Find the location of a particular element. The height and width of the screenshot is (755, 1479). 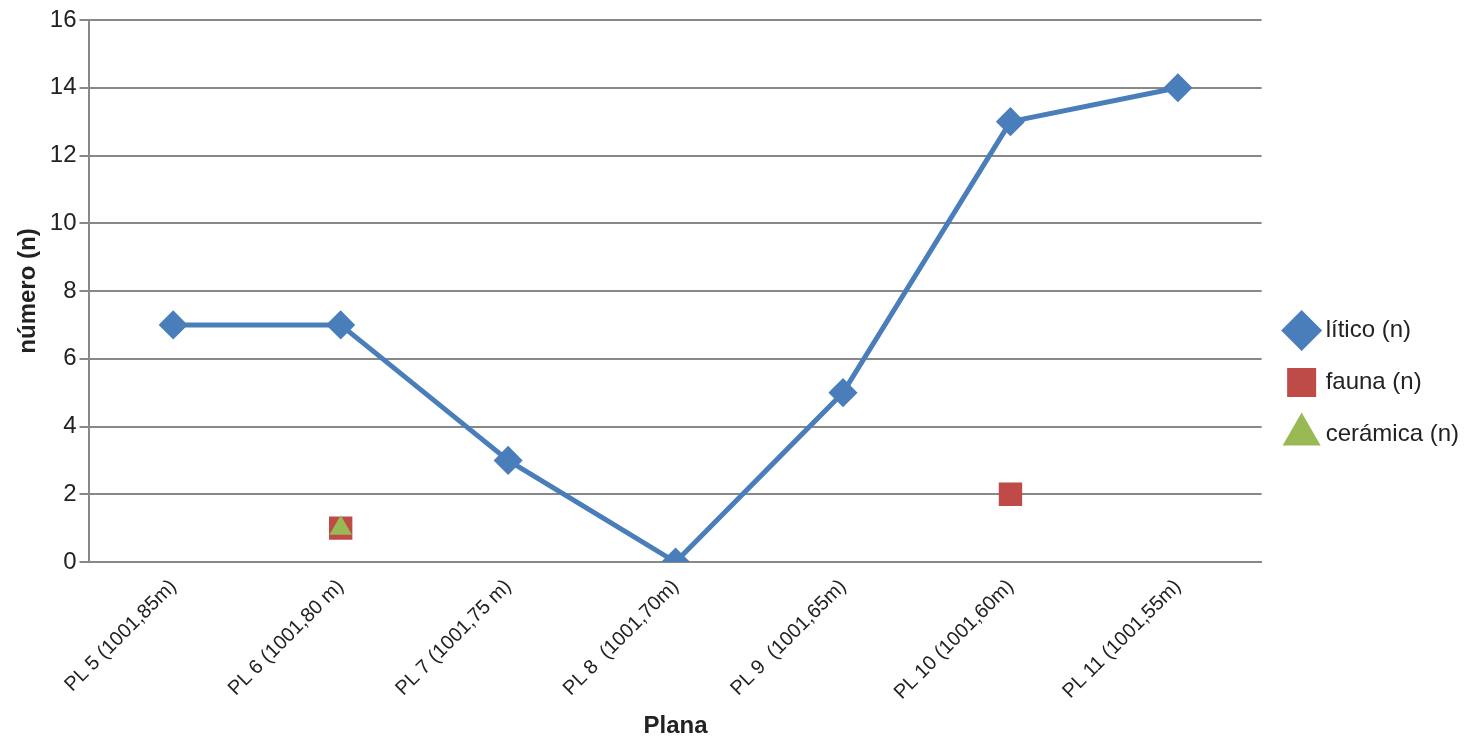

y-axis-title: número (n) is located at coordinates (27, 291).